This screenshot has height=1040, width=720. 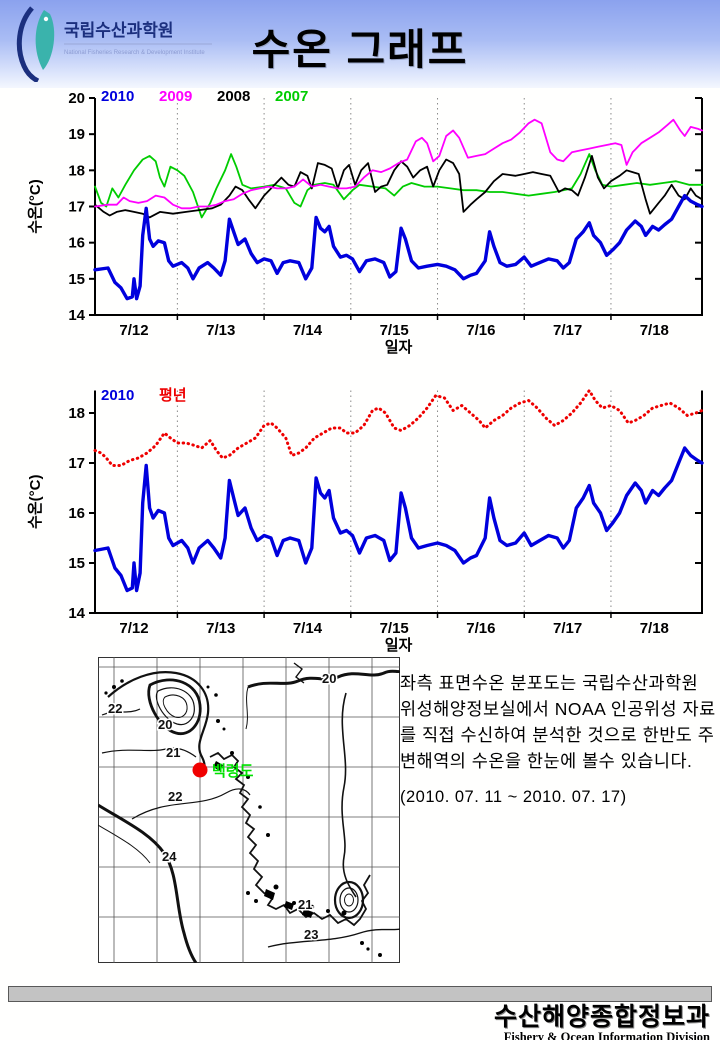 What do you see at coordinates (606, 1035) in the screenshot?
I see `division-name-en: Fishery & Ocean Information Division` at bounding box center [606, 1035].